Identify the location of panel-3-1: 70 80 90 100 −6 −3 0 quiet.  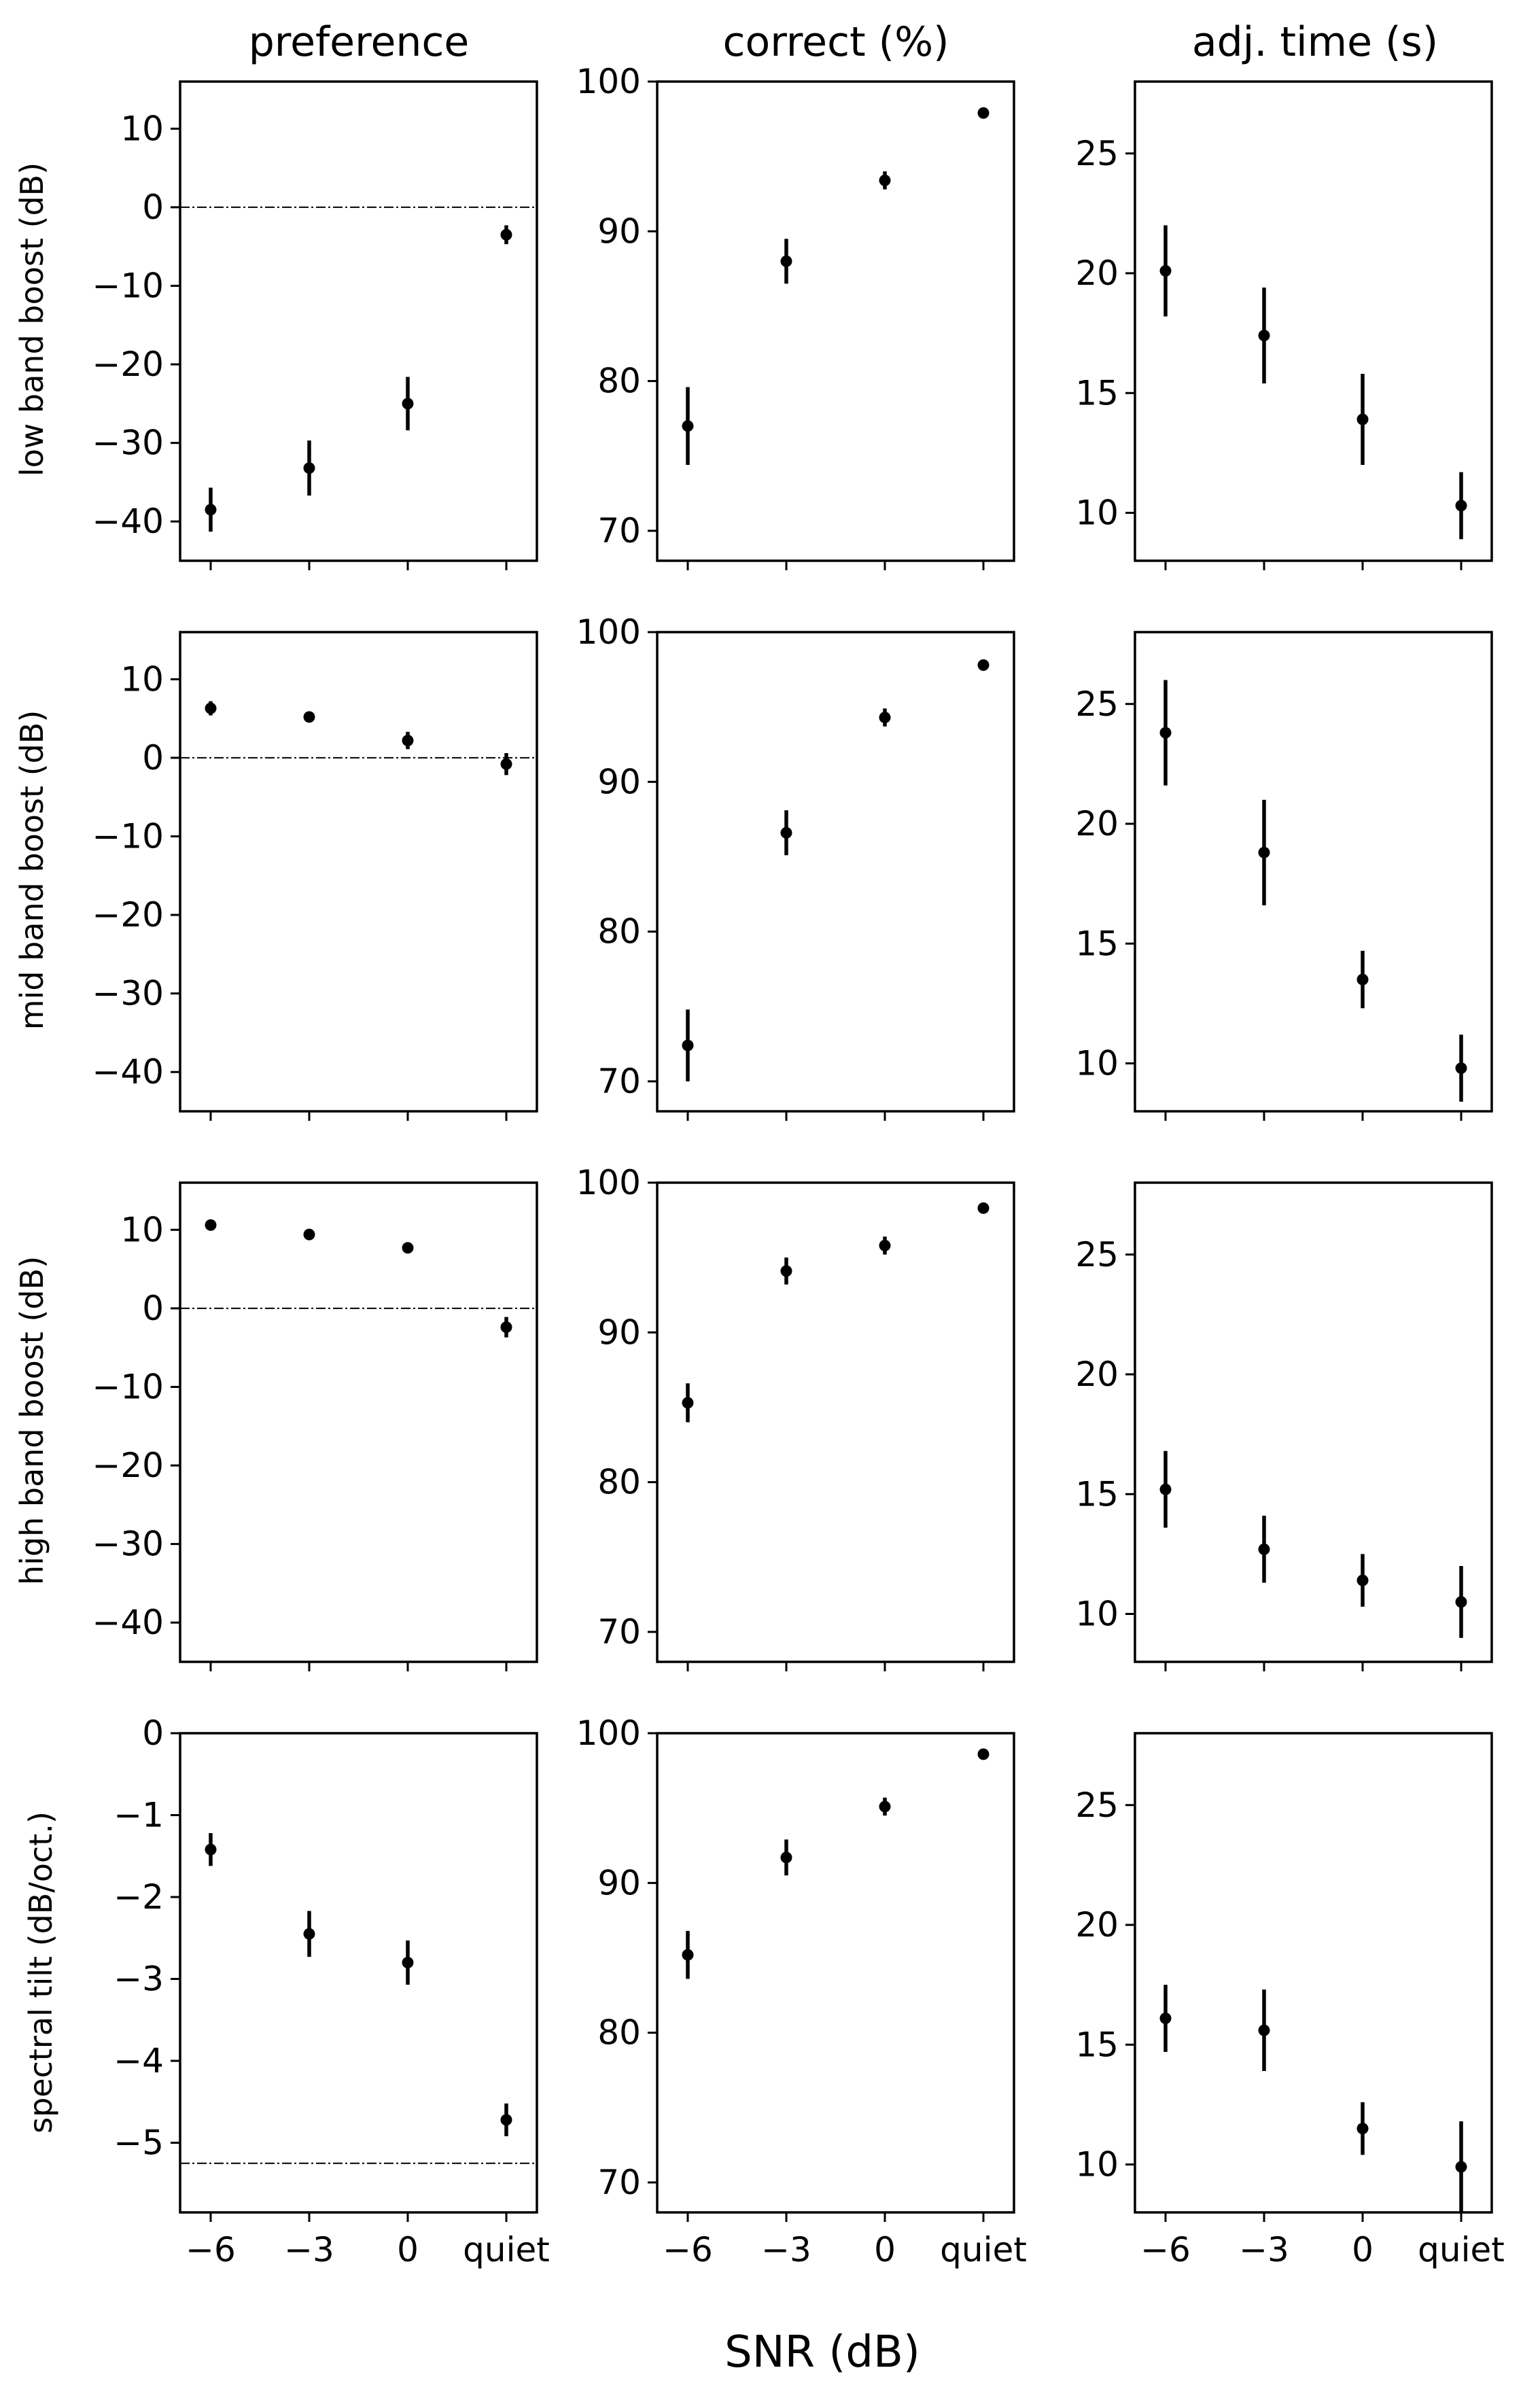
(802, 1991).